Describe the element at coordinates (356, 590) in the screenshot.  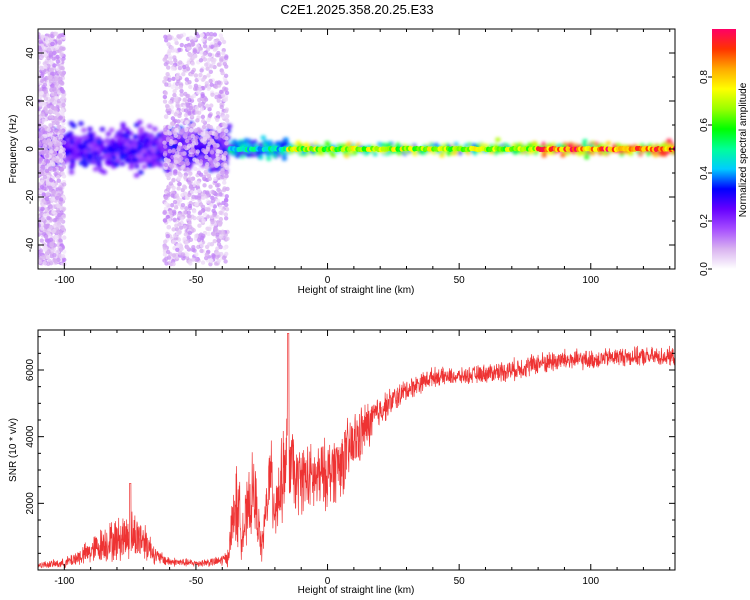
I see `snr-xlabel: Height of straight line (km)` at that location.